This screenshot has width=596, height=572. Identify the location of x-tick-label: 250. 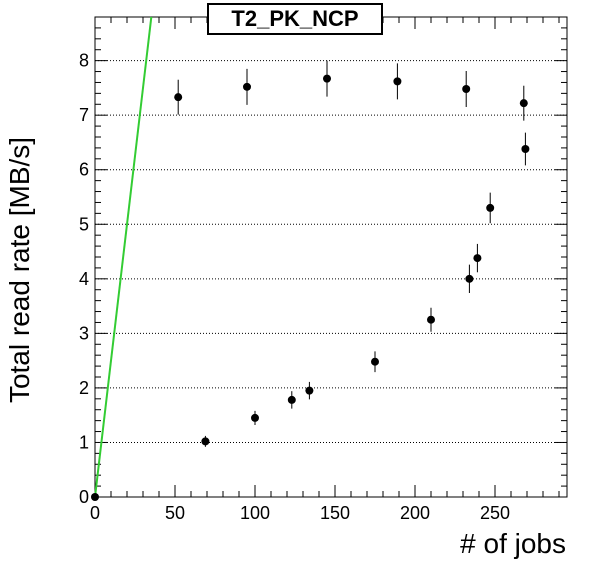
(495, 513).